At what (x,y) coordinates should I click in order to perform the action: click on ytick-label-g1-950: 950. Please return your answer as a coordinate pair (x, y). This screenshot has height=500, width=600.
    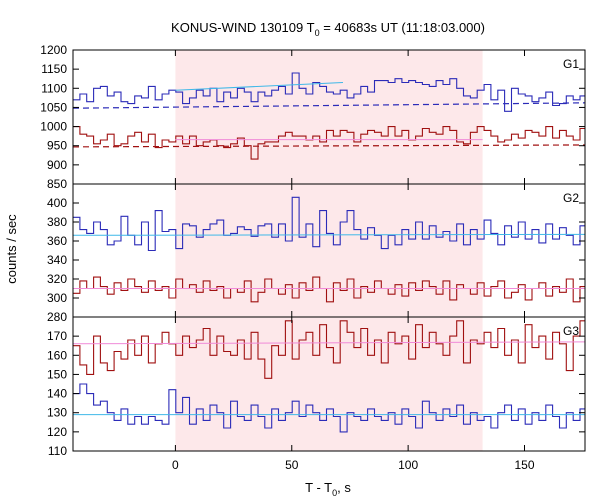
    Looking at the image, I should click on (57, 146).